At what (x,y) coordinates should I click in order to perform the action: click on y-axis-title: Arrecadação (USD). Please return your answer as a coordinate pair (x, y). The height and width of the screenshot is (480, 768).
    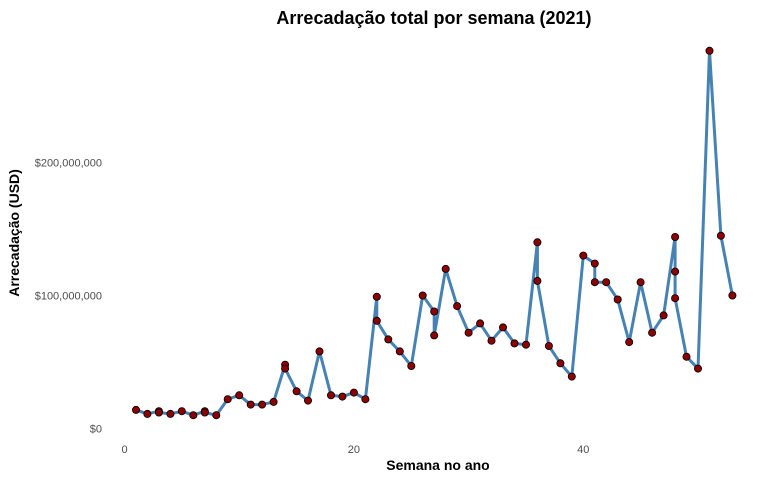
    Looking at the image, I should click on (14, 233).